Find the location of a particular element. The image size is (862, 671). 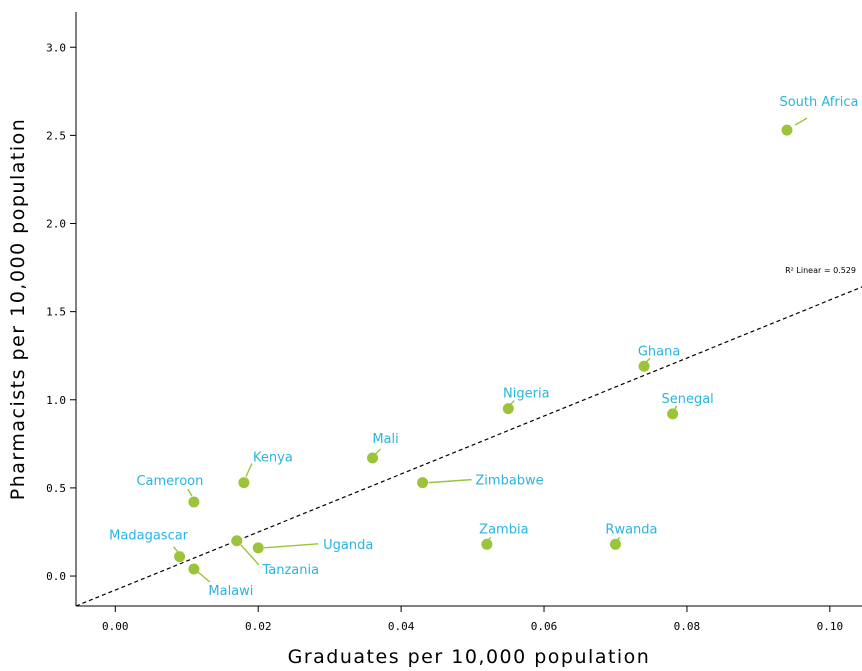

data-point-group: Nigeria is located at coordinates (526, 401).